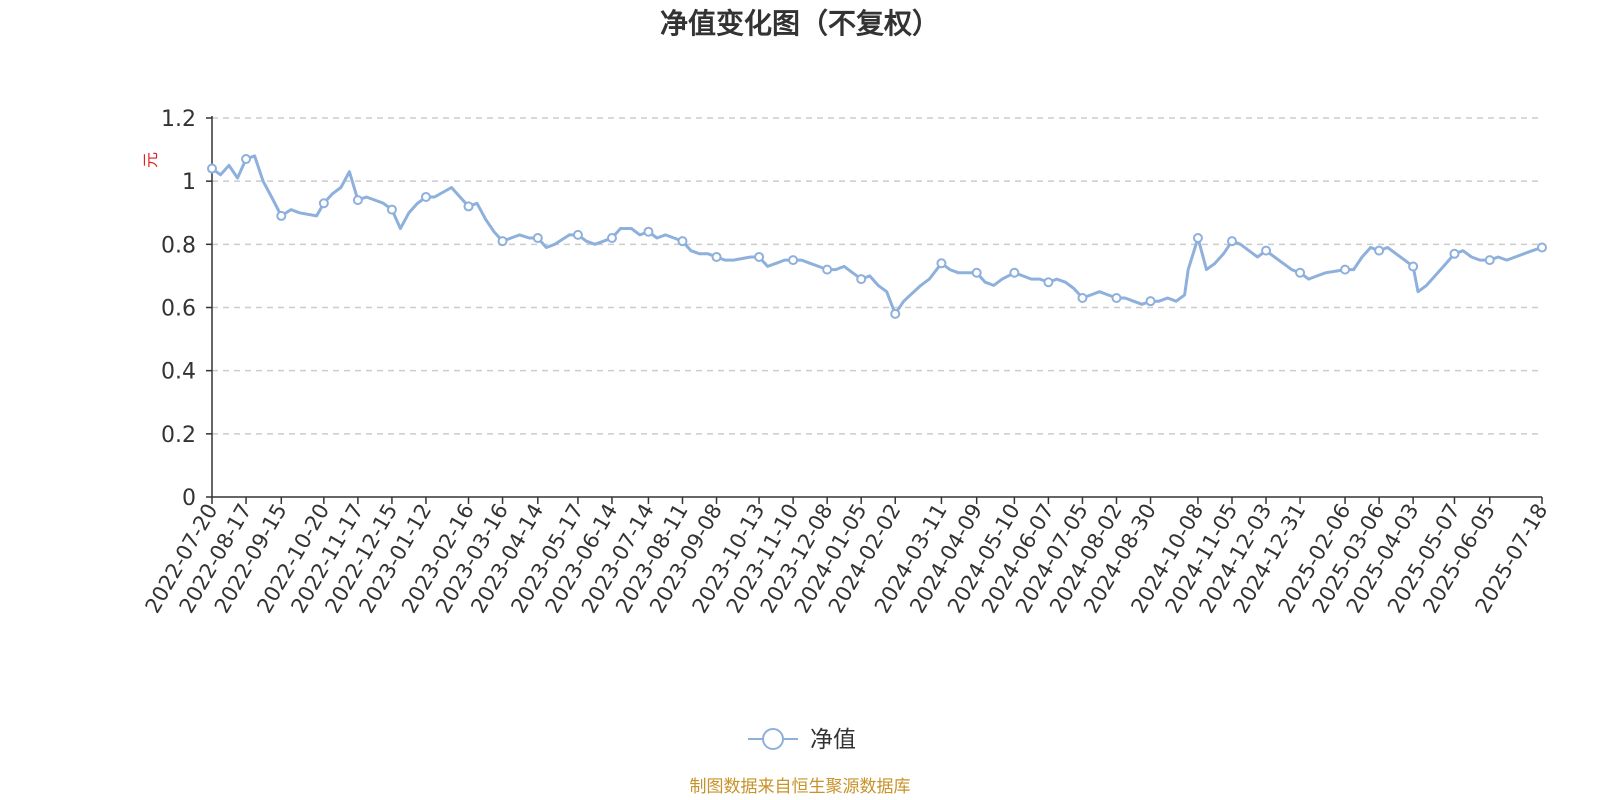 The image size is (1600, 800). I want to click on source-note: 制图数据来自恒生聚源数据库, so click(800, 787).